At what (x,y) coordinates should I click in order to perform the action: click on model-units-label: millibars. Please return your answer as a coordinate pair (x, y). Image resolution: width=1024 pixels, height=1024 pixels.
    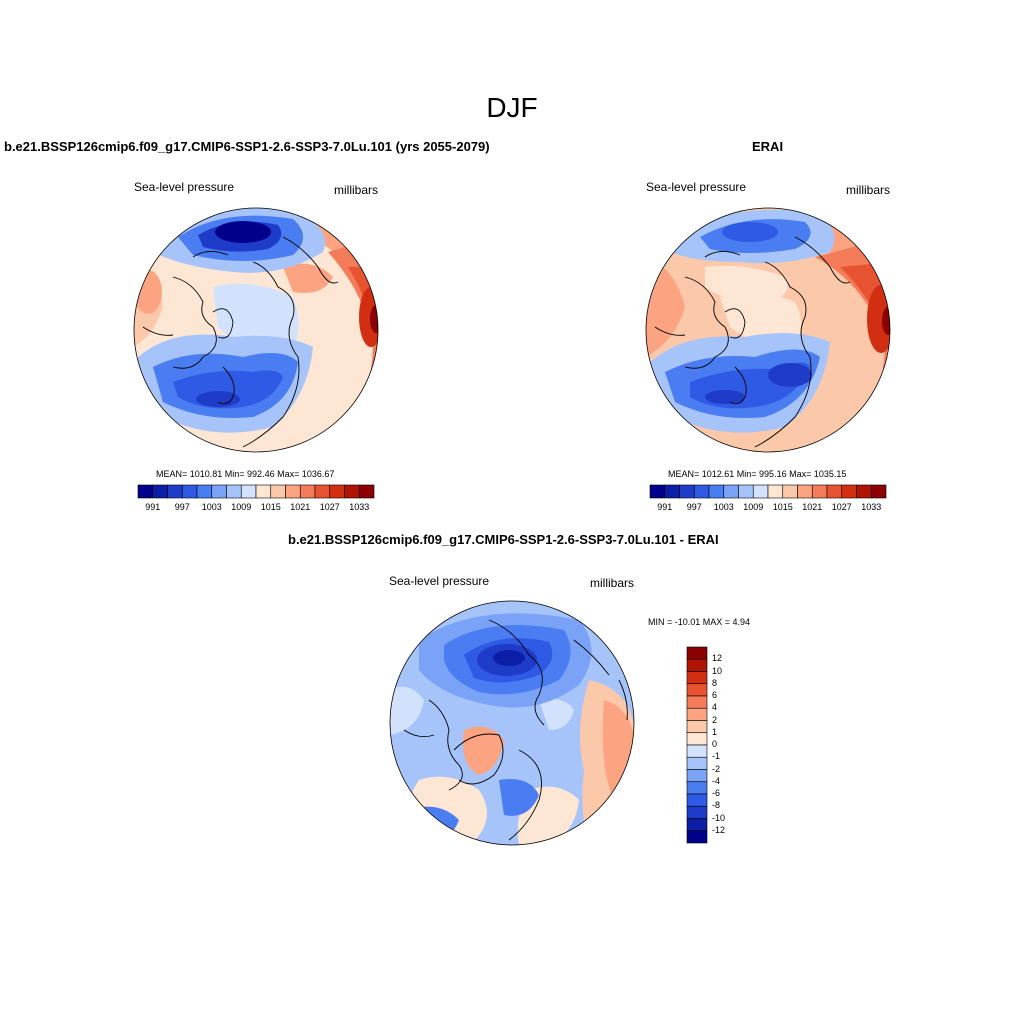
    Looking at the image, I should click on (356, 190).